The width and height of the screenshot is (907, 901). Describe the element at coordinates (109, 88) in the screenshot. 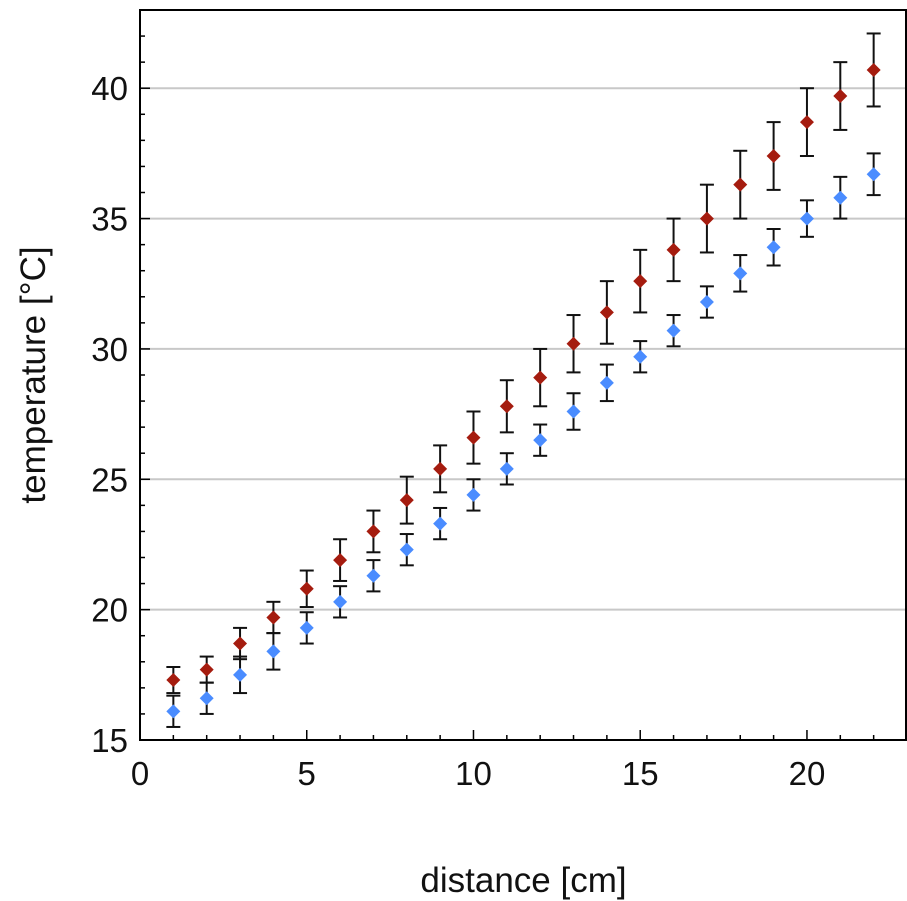

I see `y-tick-label: 40` at that location.